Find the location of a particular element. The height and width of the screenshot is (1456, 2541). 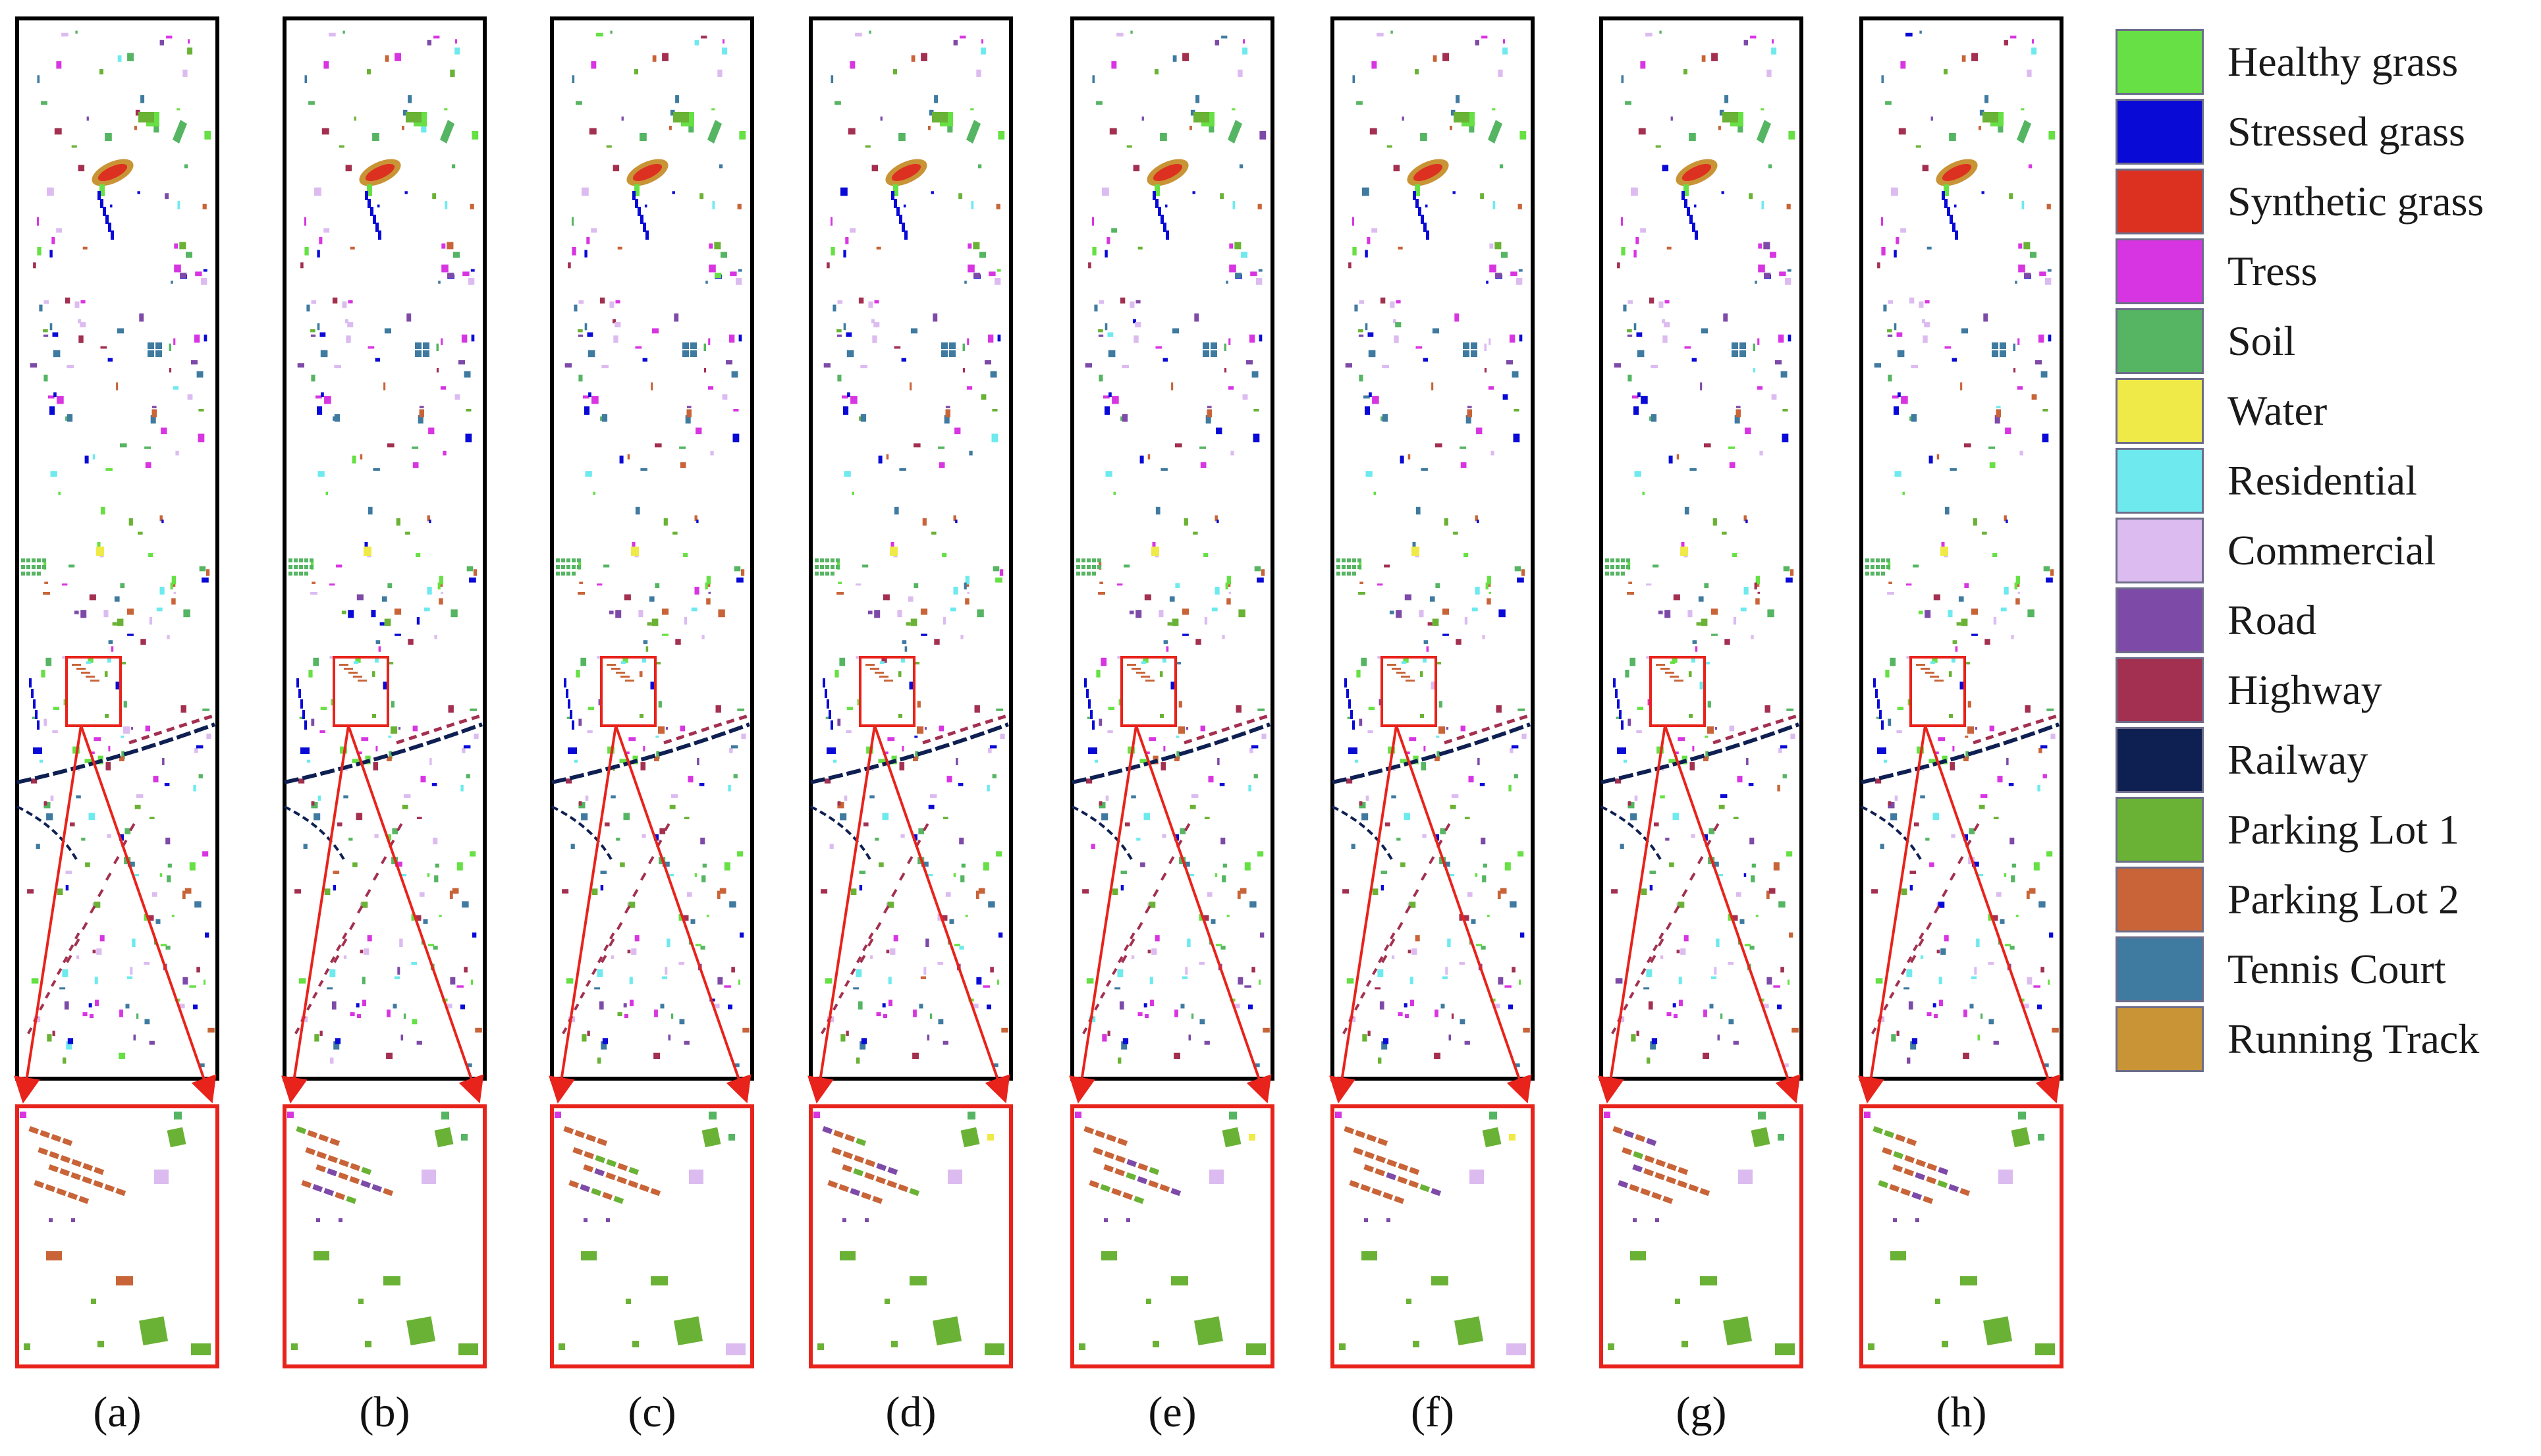

class-patch is located at coordinates (1621, 750).